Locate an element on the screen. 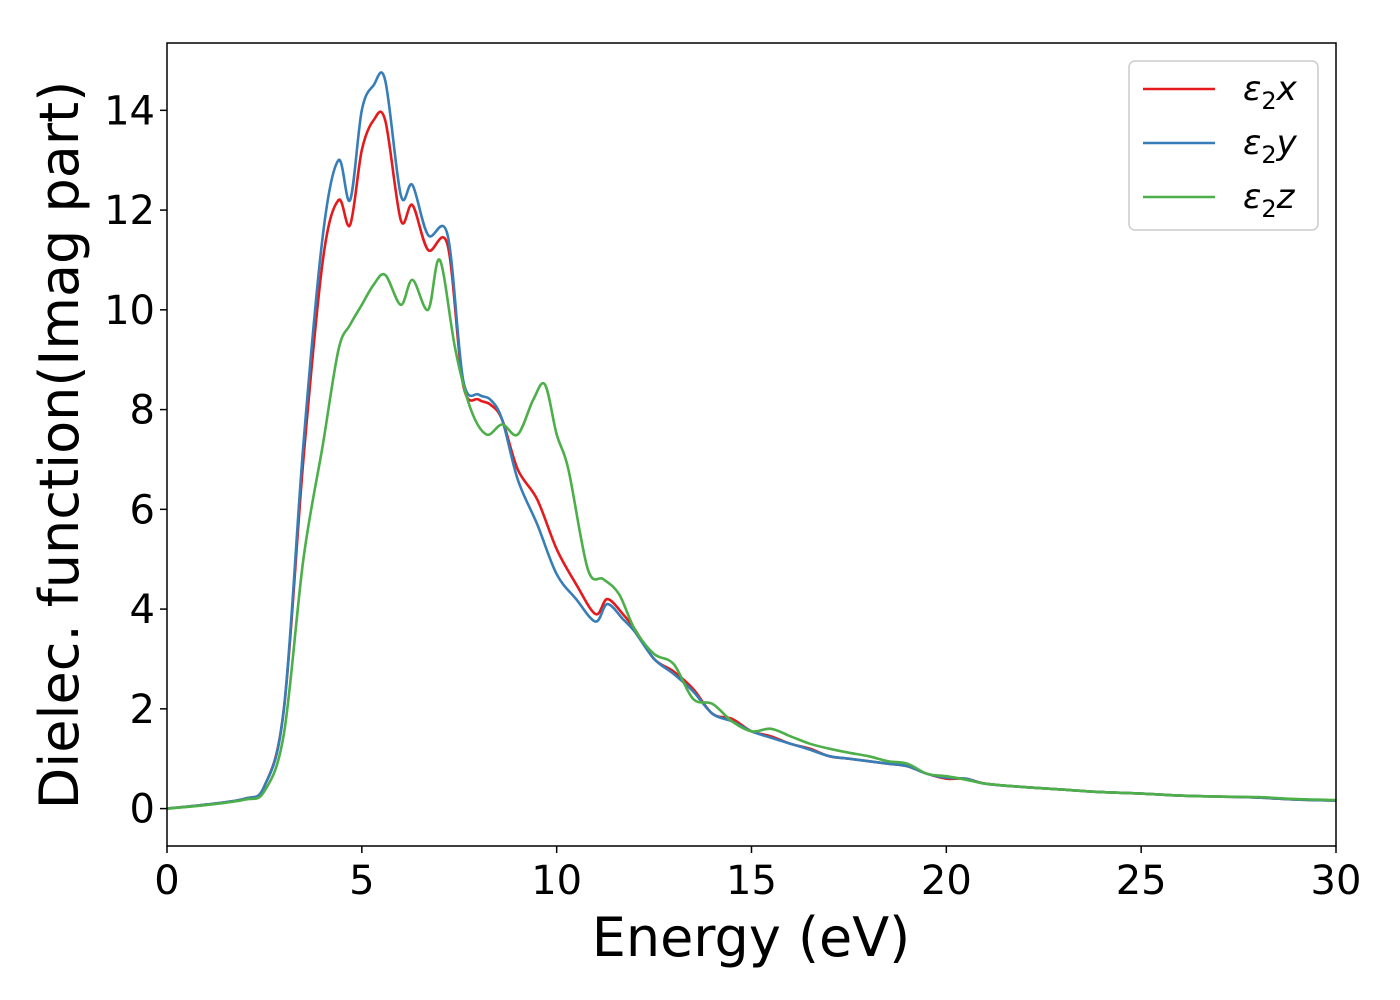 The height and width of the screenshot is (1000, 1400). y-axis: 0 2 4 6 8 10 12 14 is located at coordinates (135, 460).